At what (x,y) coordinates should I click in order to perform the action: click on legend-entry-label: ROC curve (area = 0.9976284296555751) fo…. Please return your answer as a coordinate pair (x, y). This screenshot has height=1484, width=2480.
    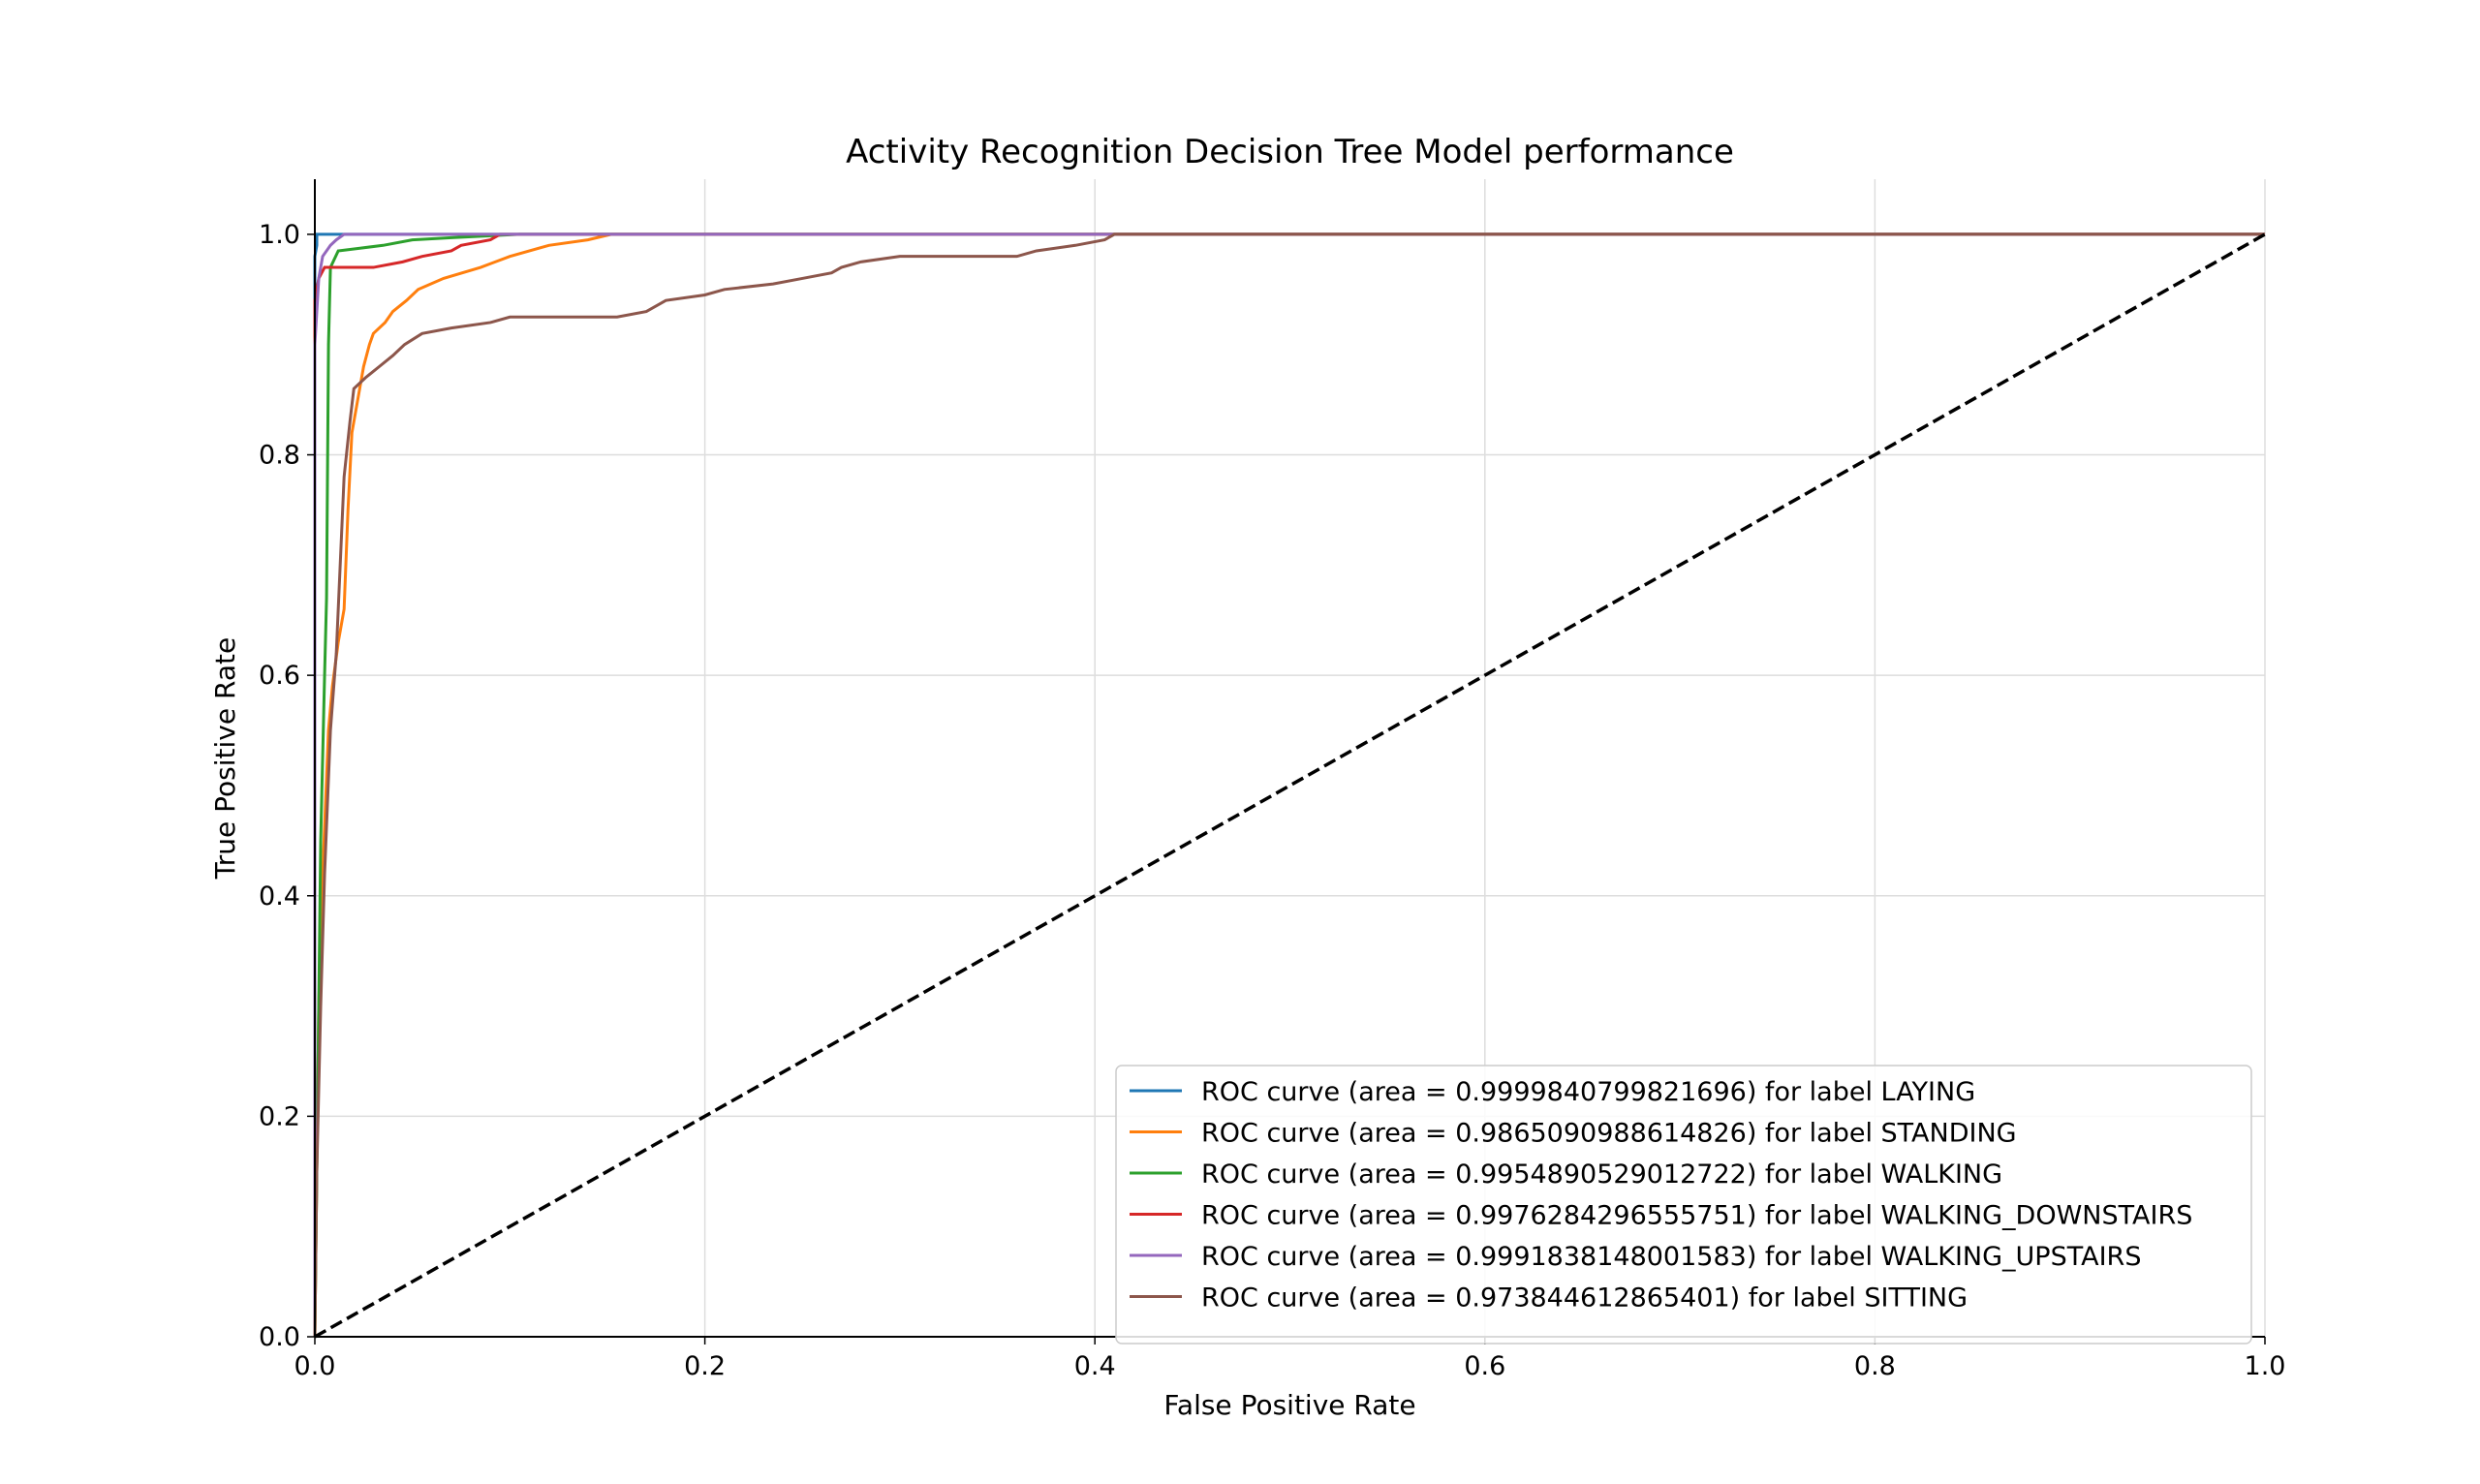
    Looking at the image, I should click on (1696, 1216).